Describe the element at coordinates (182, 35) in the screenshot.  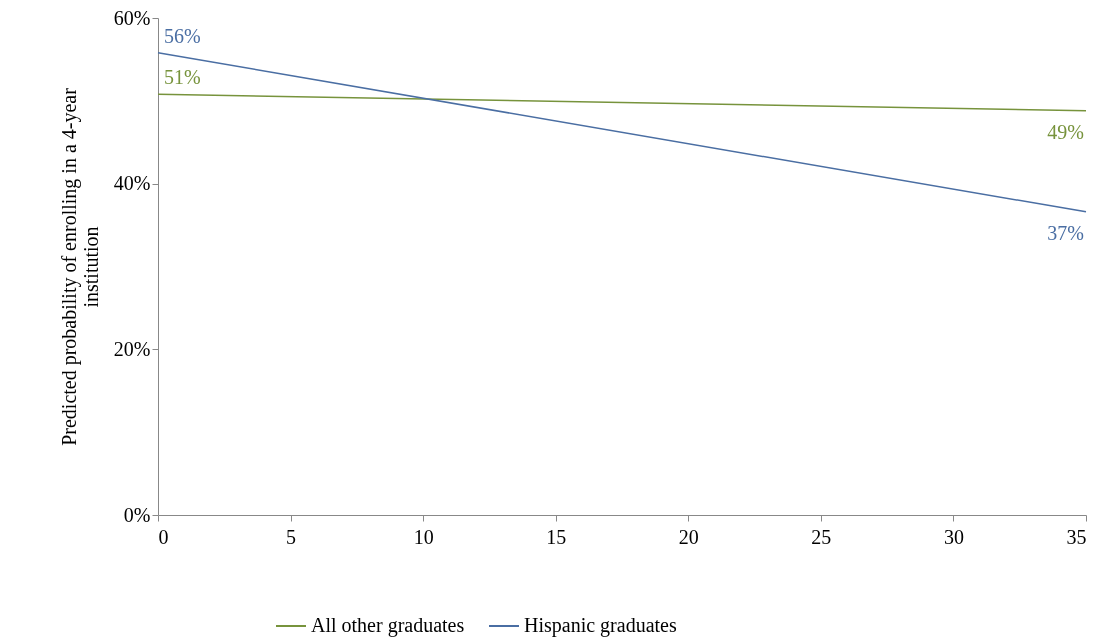
I see `data-label: 56%` at that location.